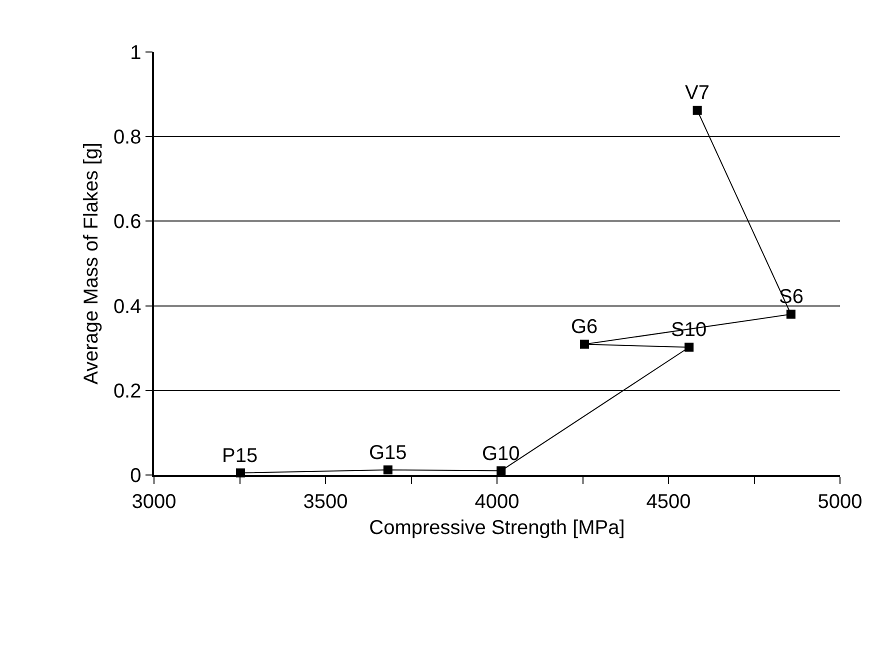  Describe the element at coordinates (127, 307) in the screenshot. I see `y-tick-label: 0.4` at that location.